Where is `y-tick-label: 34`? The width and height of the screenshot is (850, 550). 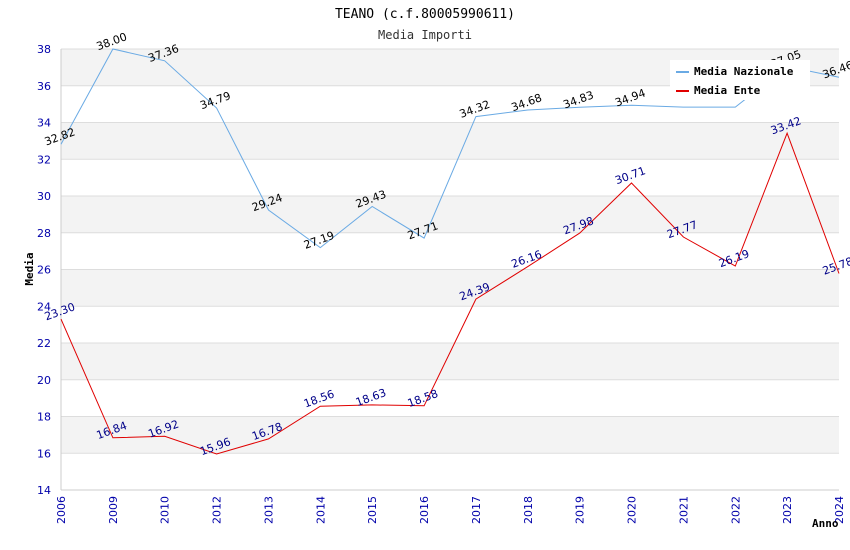
y-tick-label: 34 is located at coordinates (44, 123).